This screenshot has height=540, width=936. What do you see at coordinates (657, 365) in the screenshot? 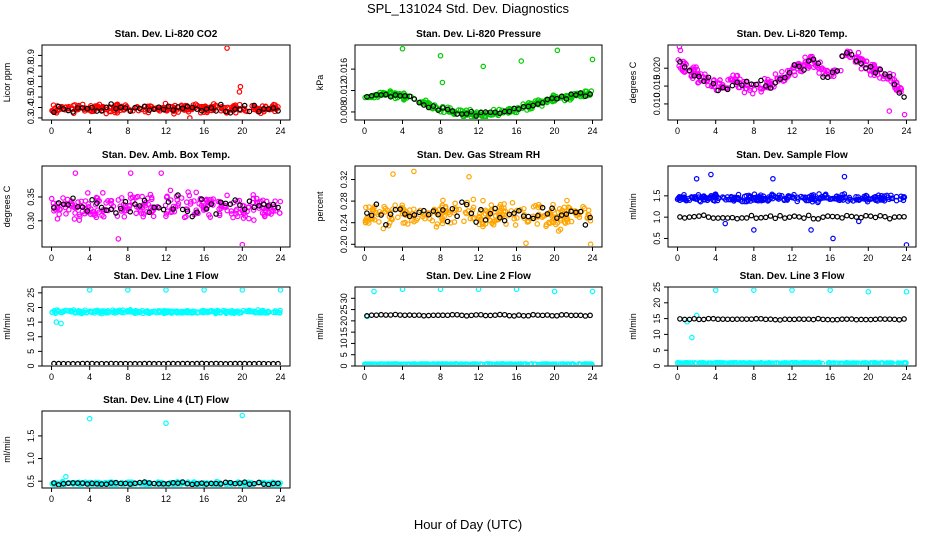
I see `y-tick-label: 0` at bounding box center [657, 365].